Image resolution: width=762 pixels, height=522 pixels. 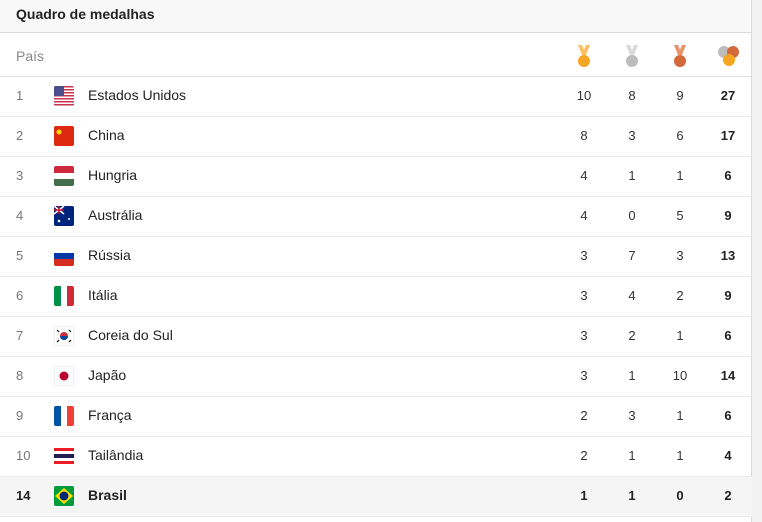 What do you see at coordinates (376, 137) in the screenshot?
I see `table-row: 2 China 8 3 6 17` at bounding box center [376, 137].